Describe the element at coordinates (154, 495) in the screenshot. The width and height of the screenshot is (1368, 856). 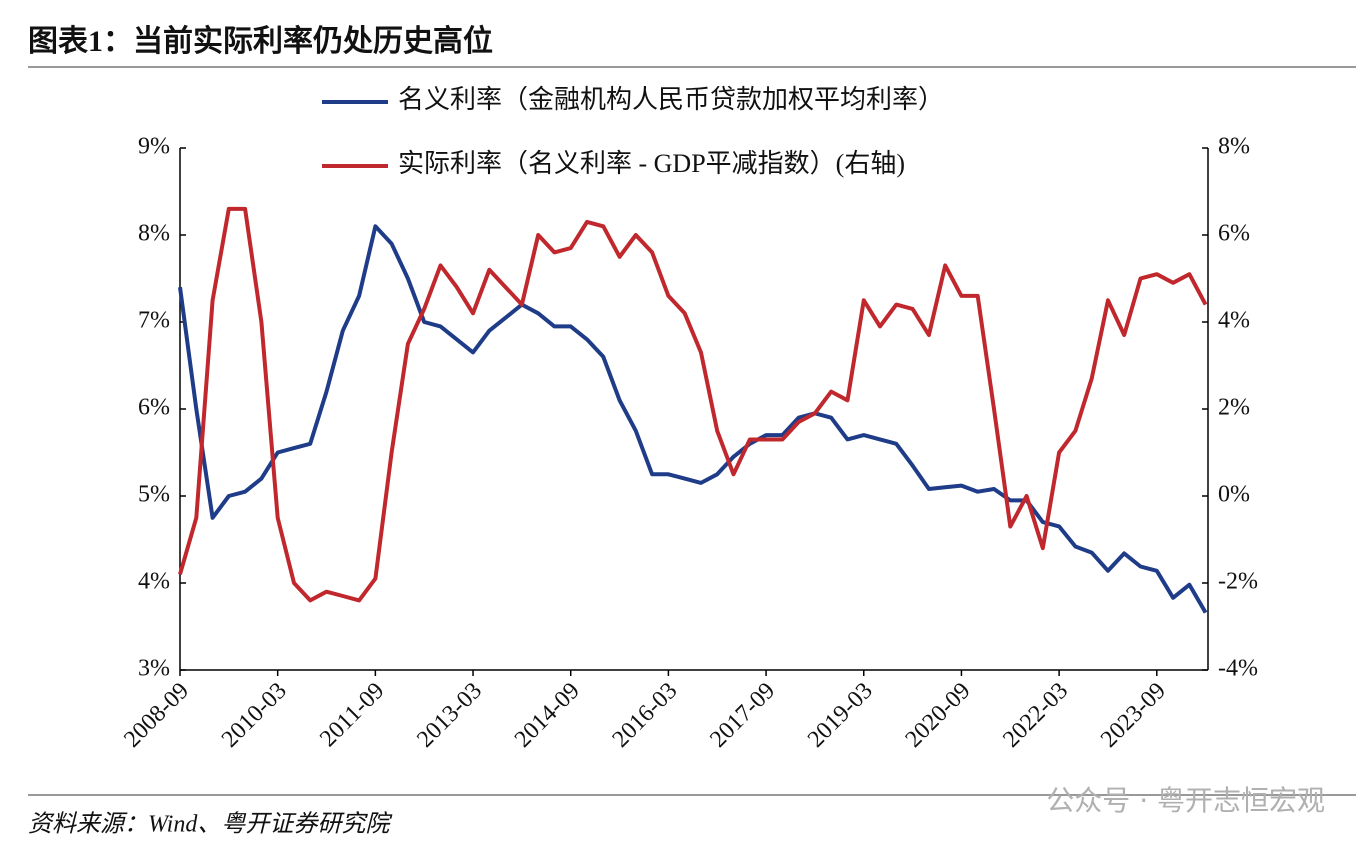
I see `y-tick-label: 5%` at that location.